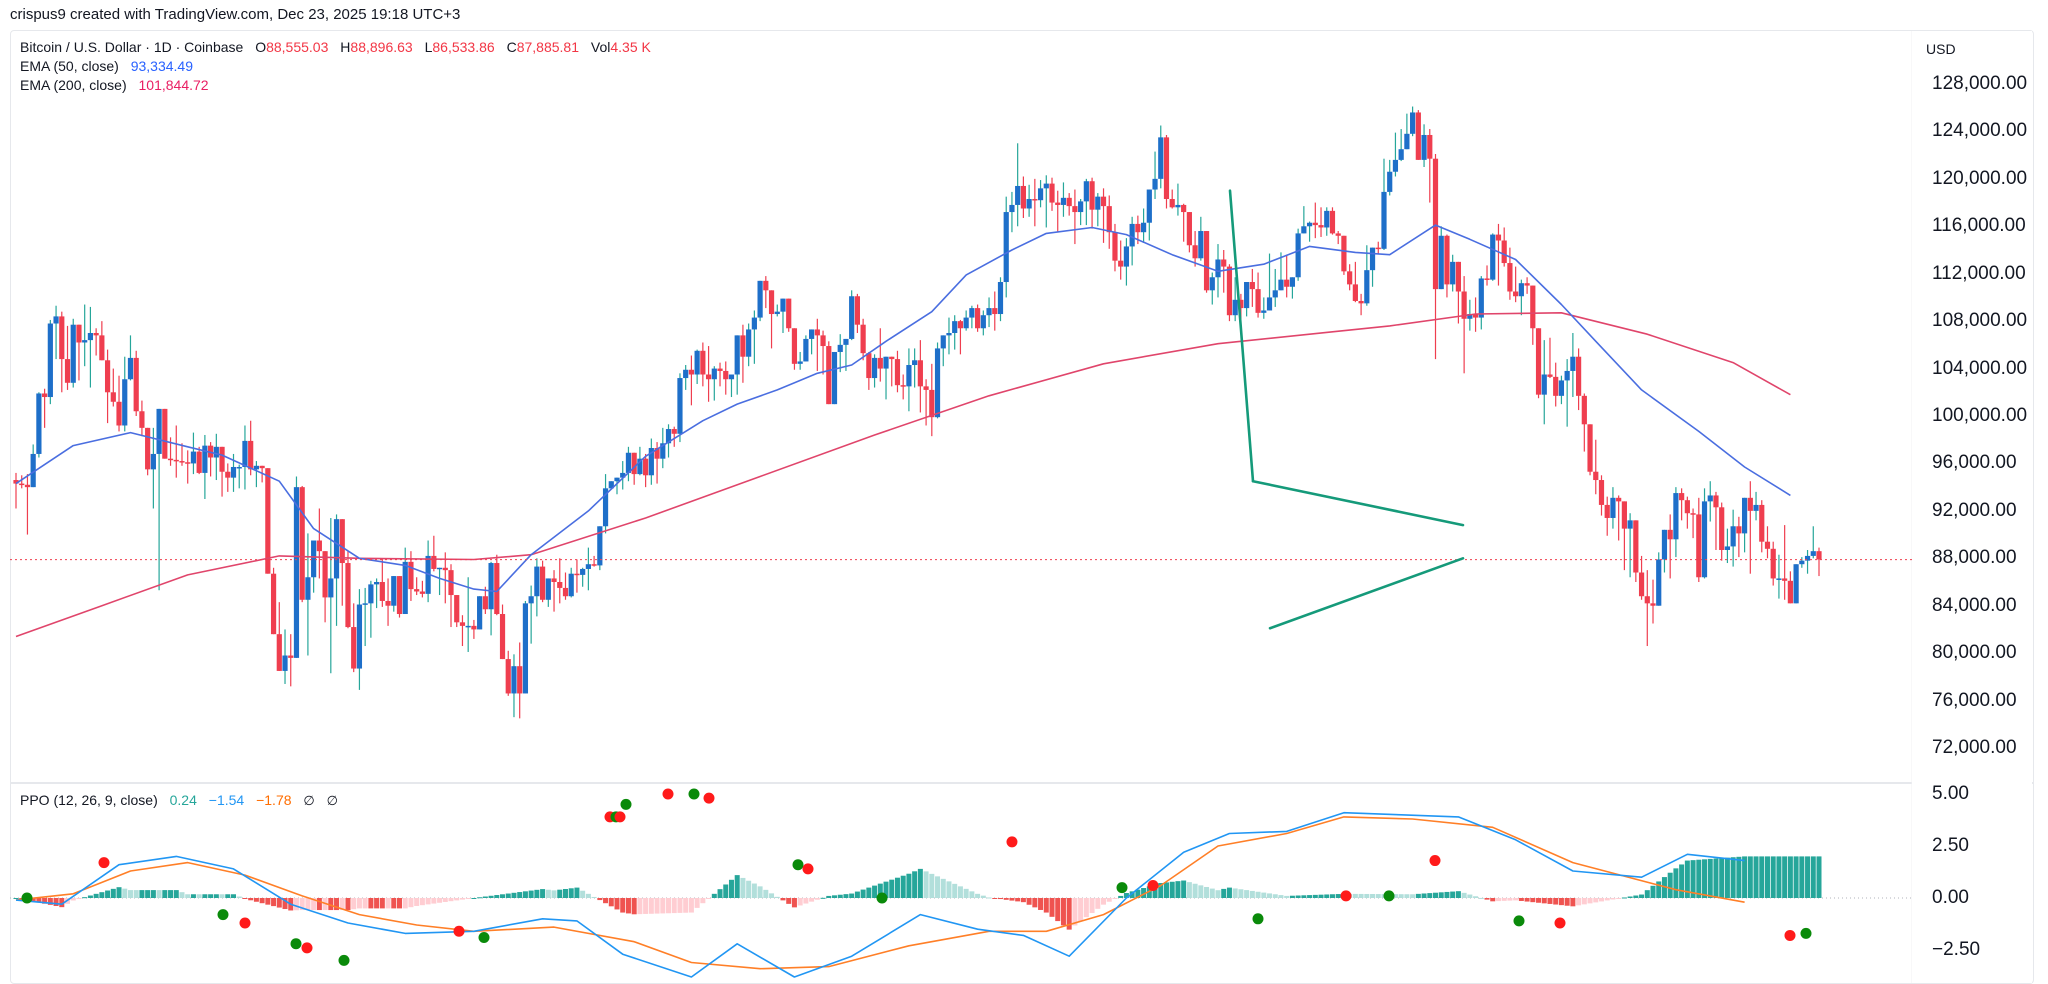  I want to click on ppo-line, so click(880, 894).